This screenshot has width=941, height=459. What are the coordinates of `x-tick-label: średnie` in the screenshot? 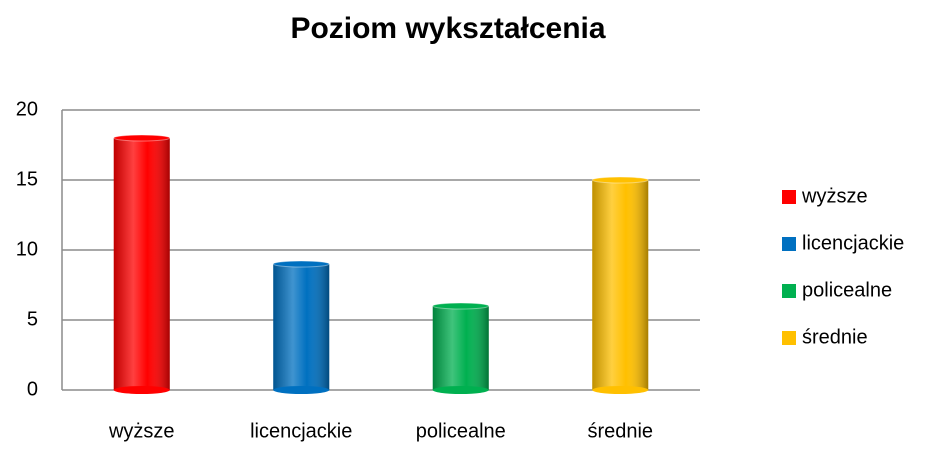 It's located at (620, 431).